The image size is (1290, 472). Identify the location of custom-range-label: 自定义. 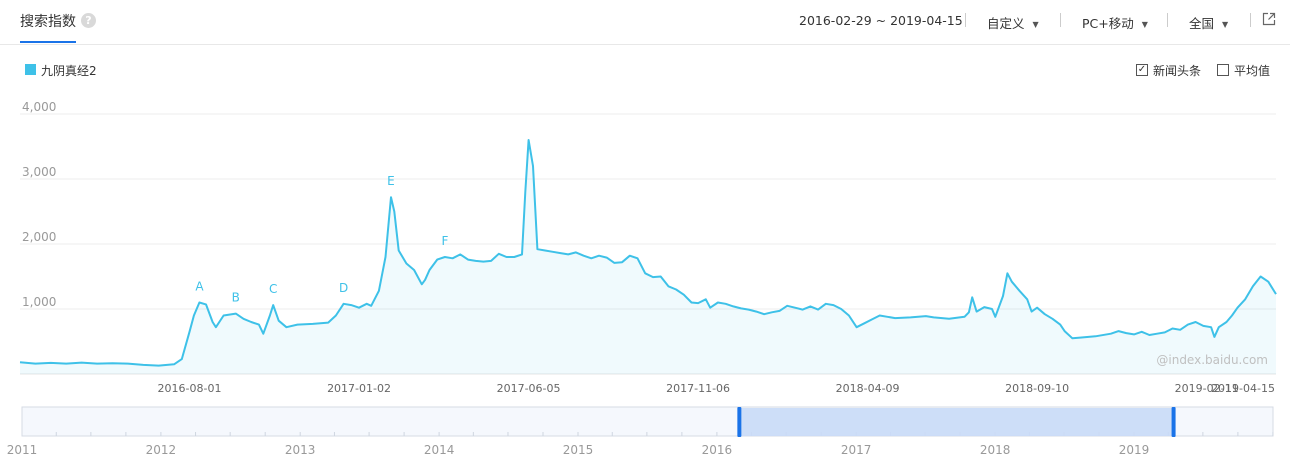
(1006, 23).